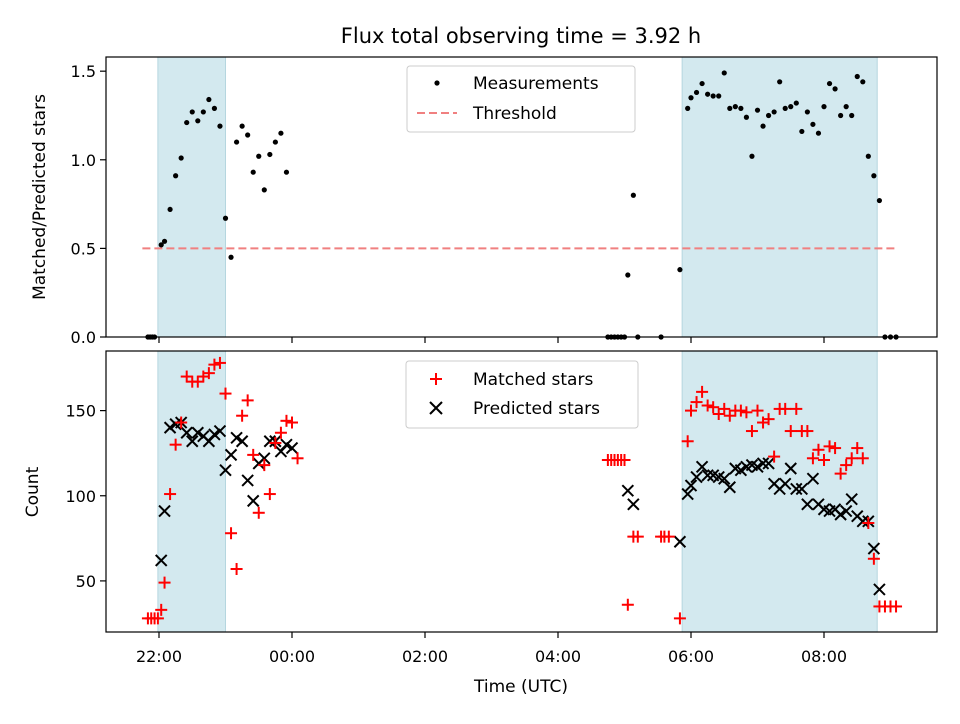 The image size is (960, 724). I want to click on legend-predicted-marker, so click(436, 408).